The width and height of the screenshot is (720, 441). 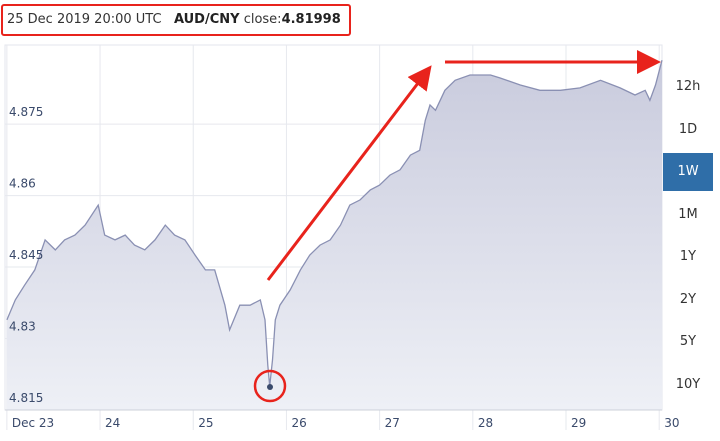 What do you see at coordinates (688, 86) in the screenshot?
I see `range-button: 12h` at bounding box center [688, 86].